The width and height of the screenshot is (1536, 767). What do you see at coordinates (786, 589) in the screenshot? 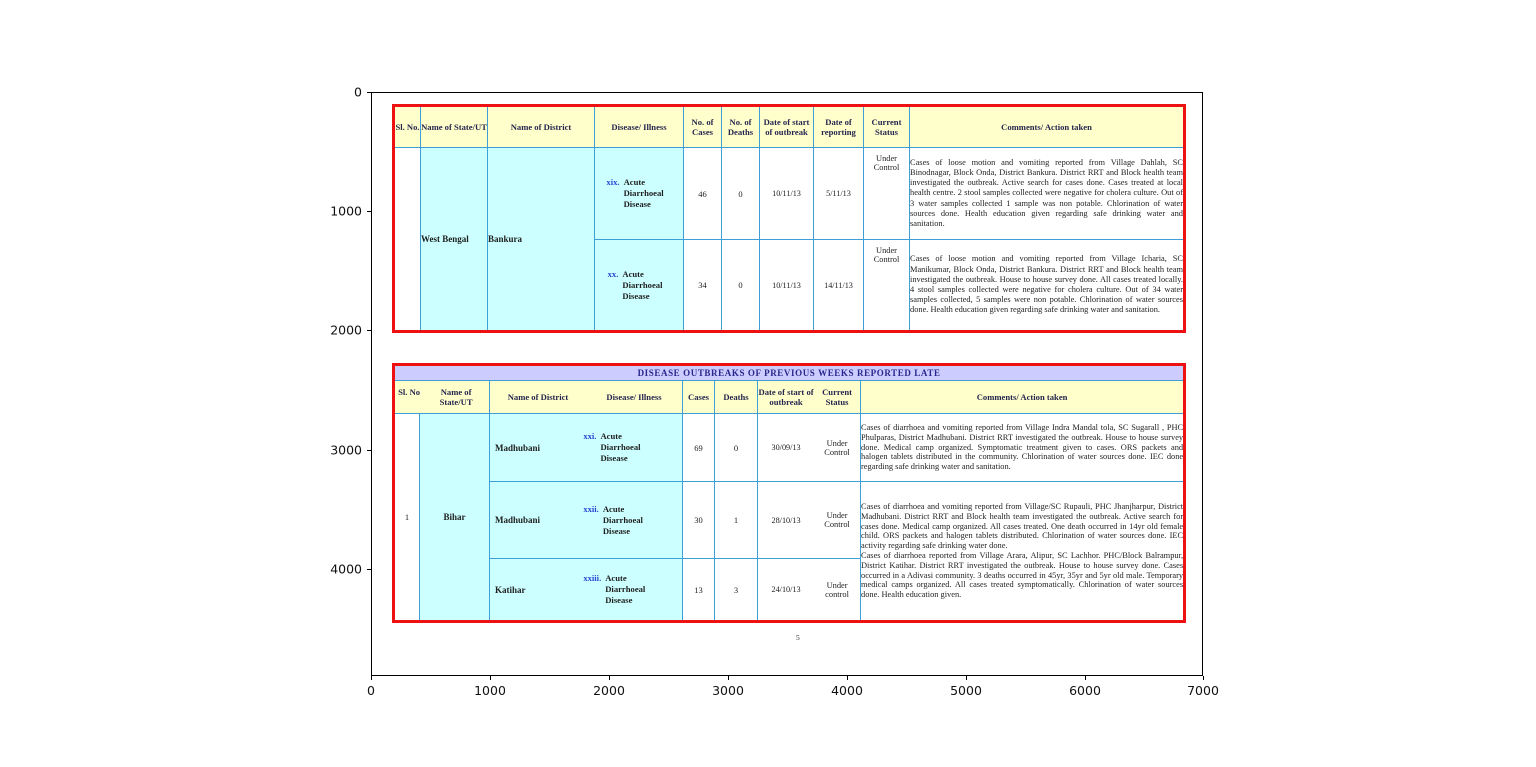
I see `start-date: 24/10/13` at bounding box center [786, 589].